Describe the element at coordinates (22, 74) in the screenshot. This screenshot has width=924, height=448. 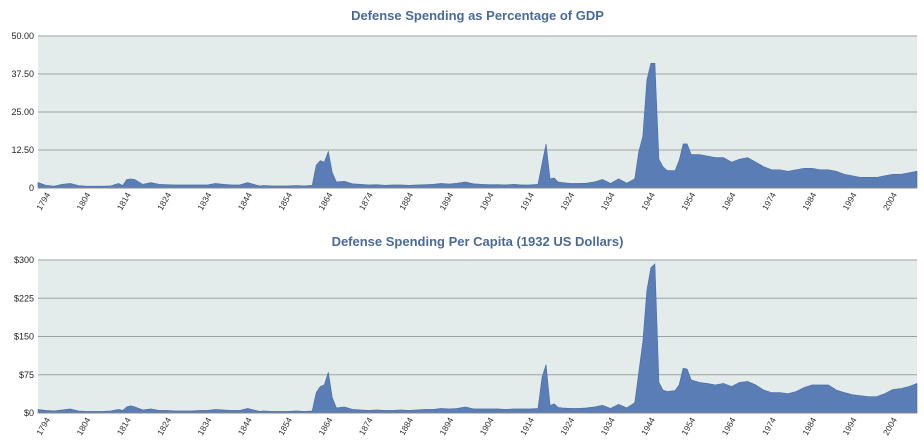
I see `y-tick-label: 37.50` at that location.